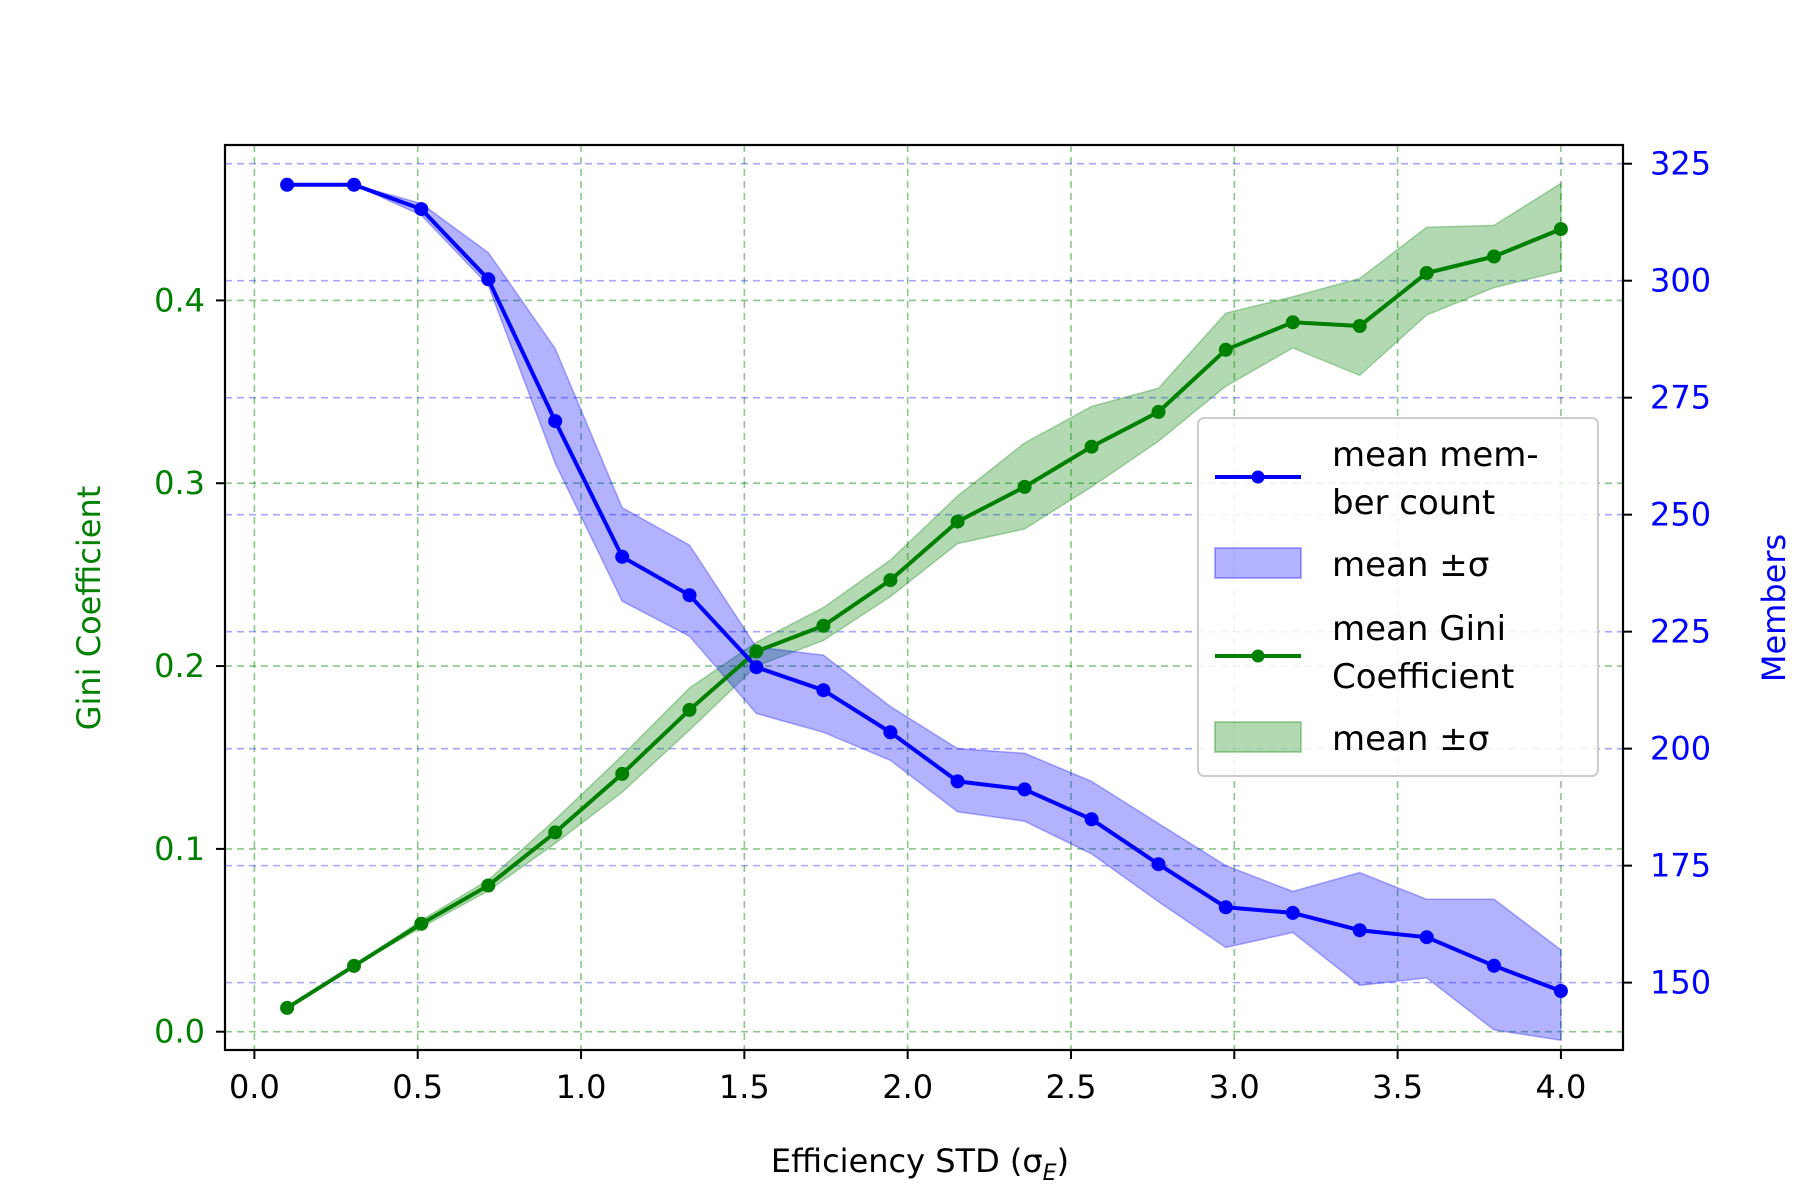 This screenshot has width=1800, height=1200. I want to click on legend-member-band-label: mean ±σ, so click(1410, 565).